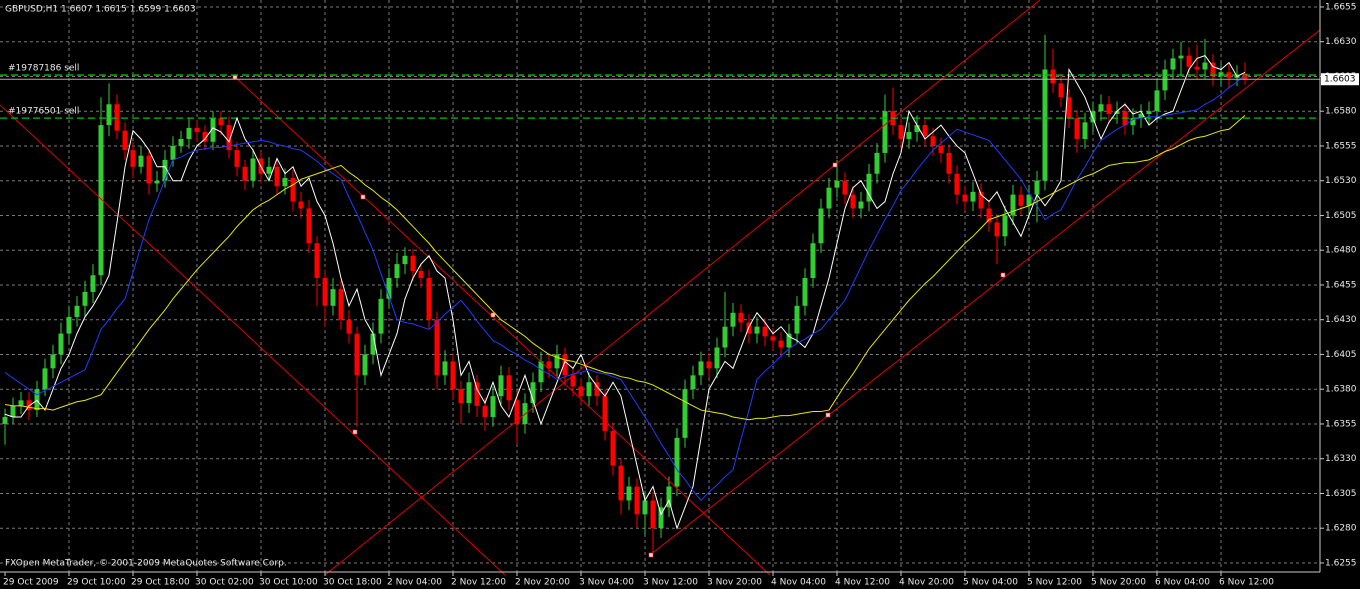  What do you see at coordinates (288, 583) in the screenshot?
I see `x-tick-label: 30 Oct 10:00` at bounding box center [288, 583].